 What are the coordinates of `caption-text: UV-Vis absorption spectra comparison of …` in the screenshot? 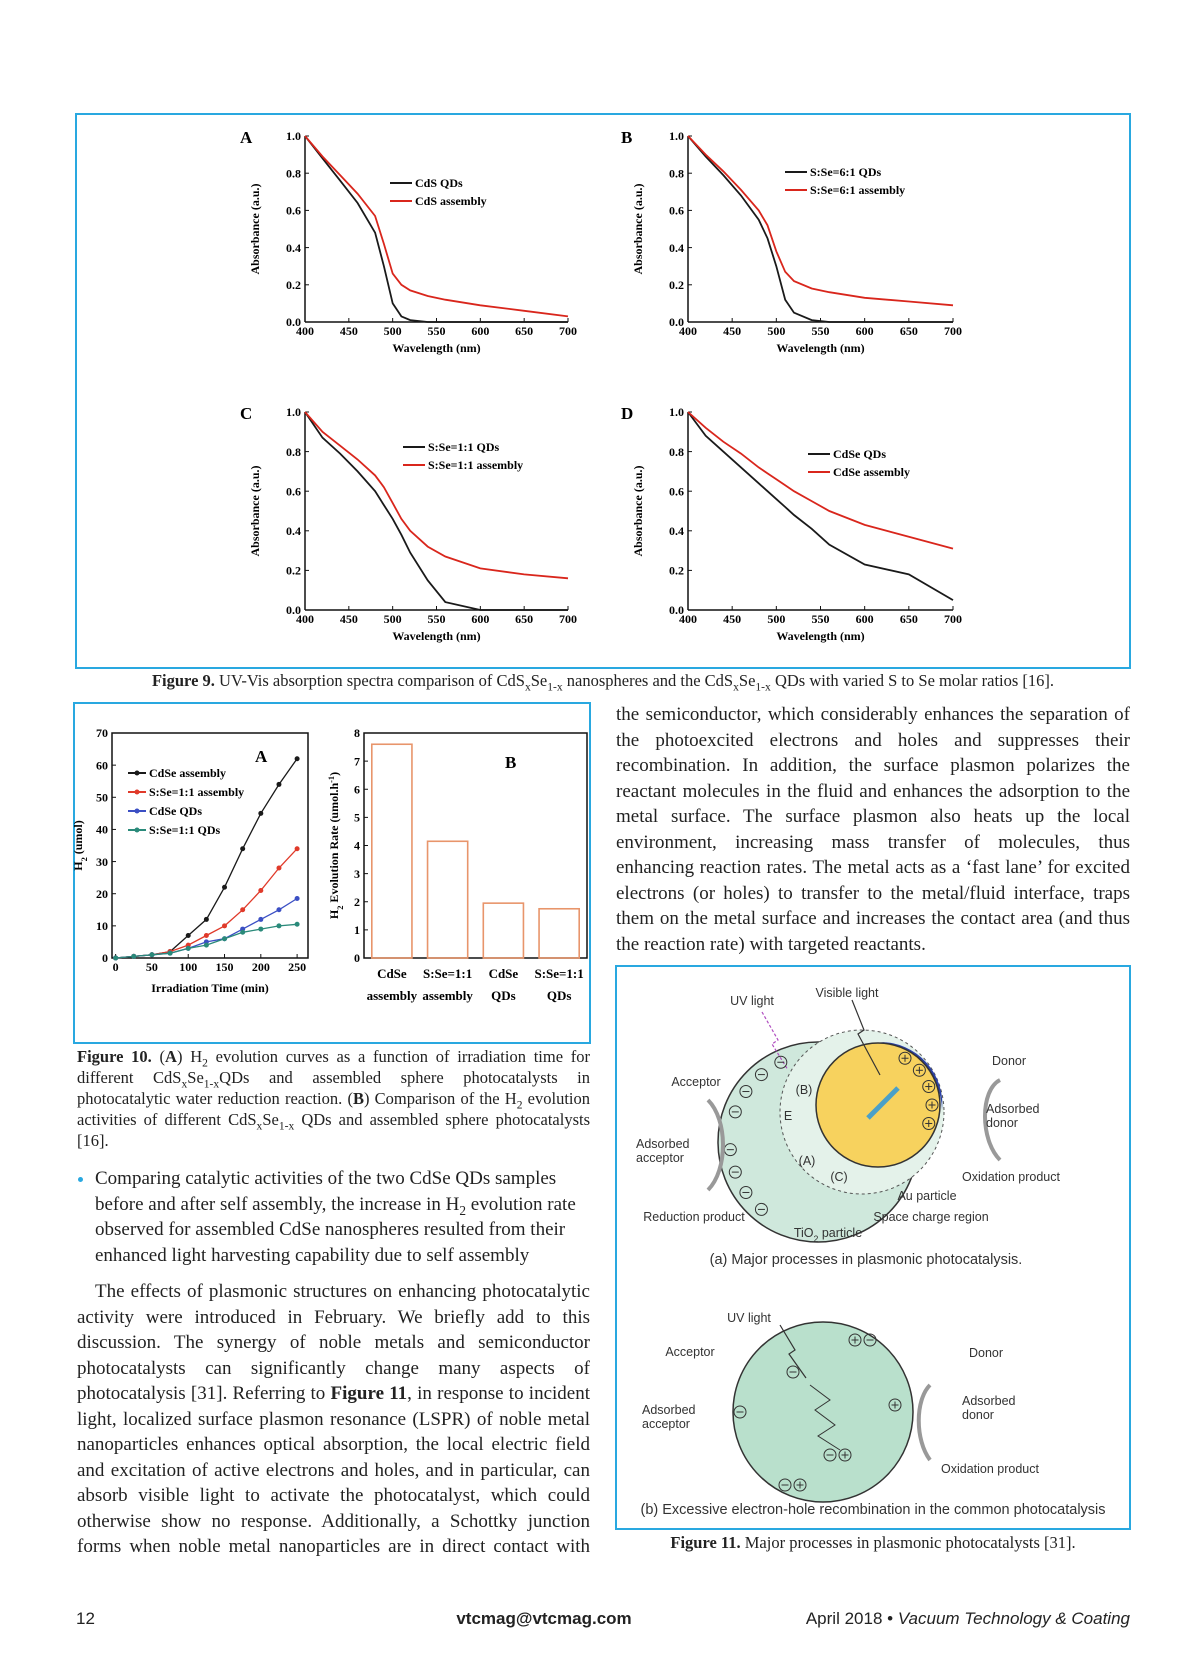 It's located at (369, 680).